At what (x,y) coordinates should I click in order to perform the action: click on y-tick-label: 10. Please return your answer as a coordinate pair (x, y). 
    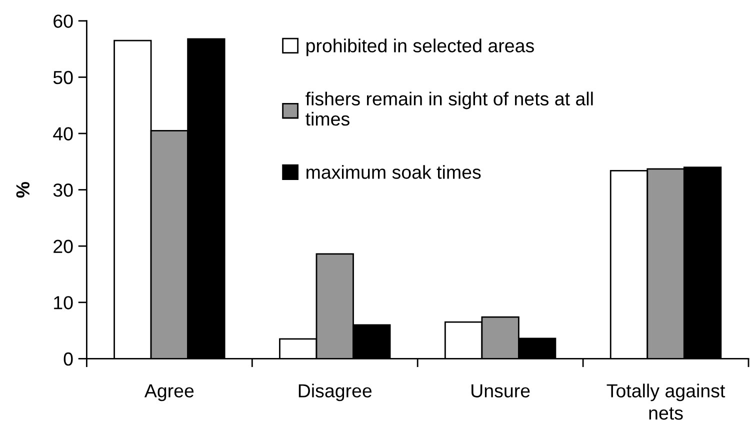
    Looking at the image, I should click on (63, 303).